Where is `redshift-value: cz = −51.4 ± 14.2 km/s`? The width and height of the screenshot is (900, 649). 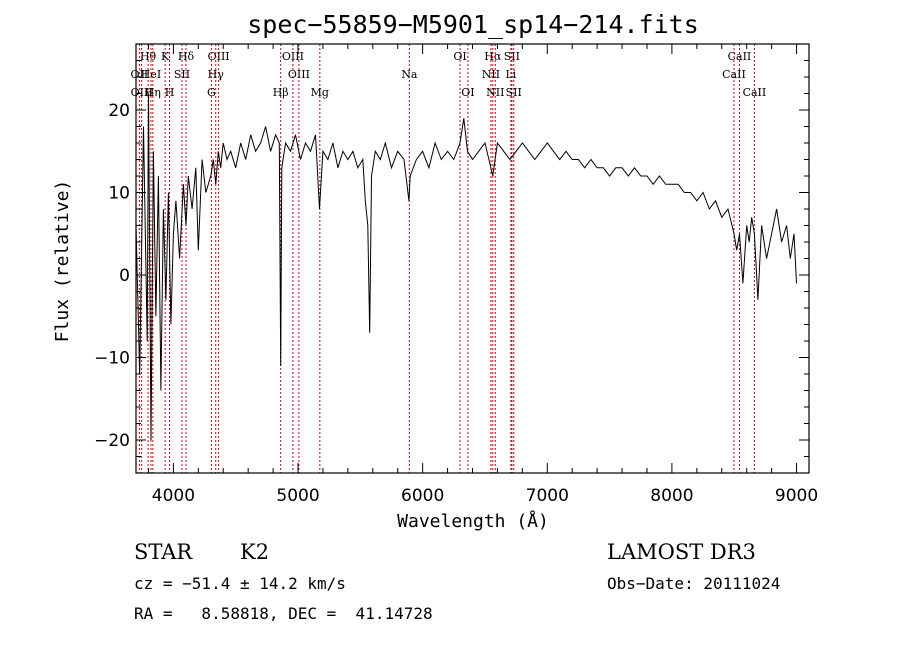
redshift-value: cz = −51.4 ± 14.2 km/s is located at coordinates (240, 583).